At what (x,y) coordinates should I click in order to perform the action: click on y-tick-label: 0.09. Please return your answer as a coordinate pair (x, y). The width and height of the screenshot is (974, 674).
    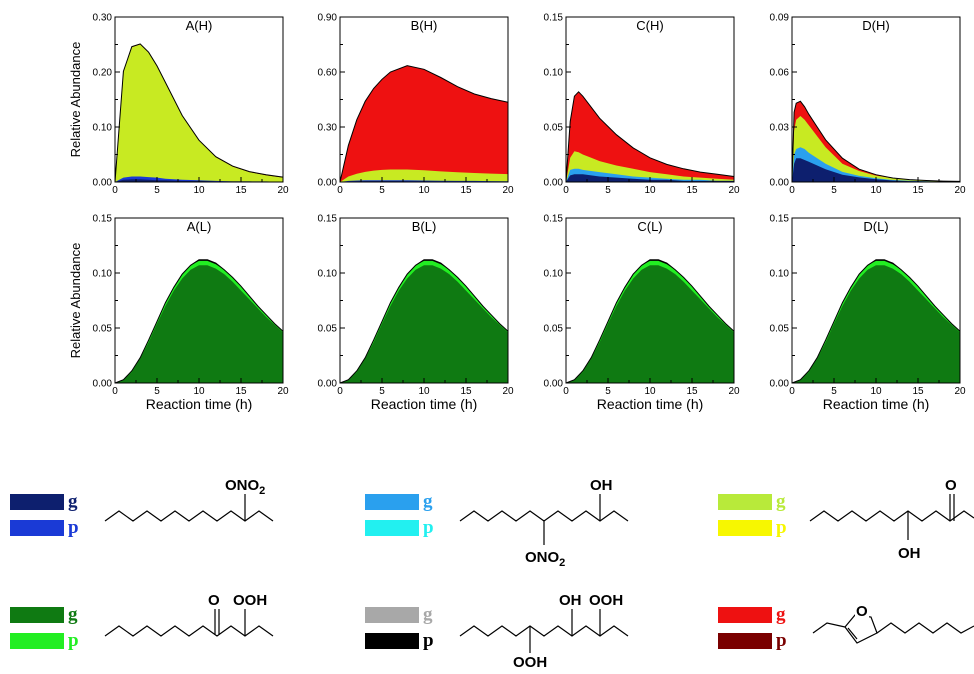
    Looking at the image, I should click on (780, 18).